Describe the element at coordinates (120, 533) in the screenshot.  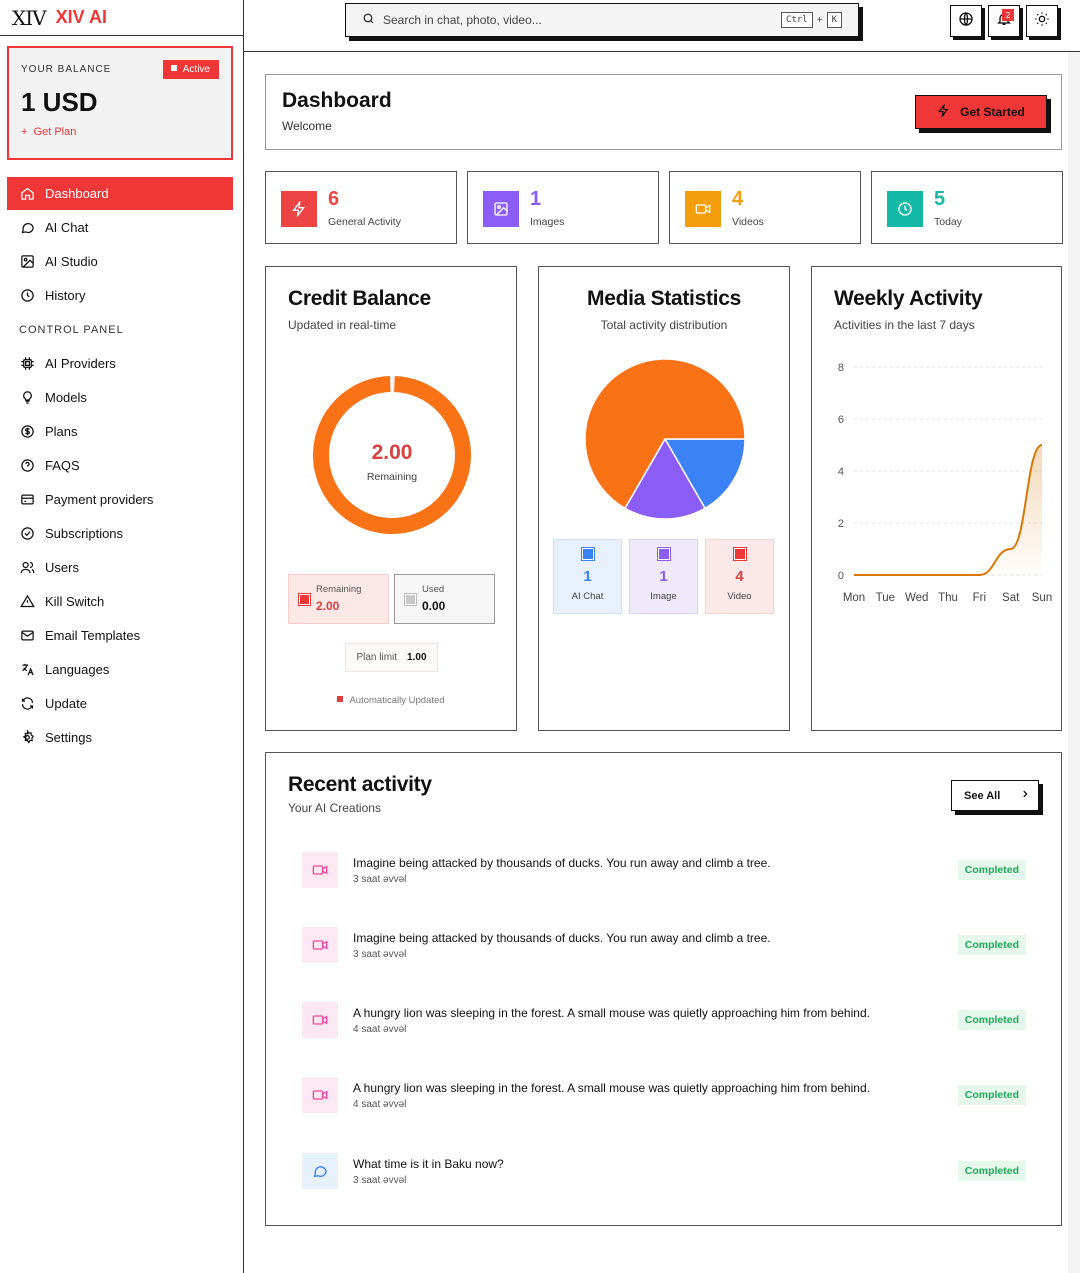
I see `sidebar-item-subscriptions: Subscriptions` at that location.